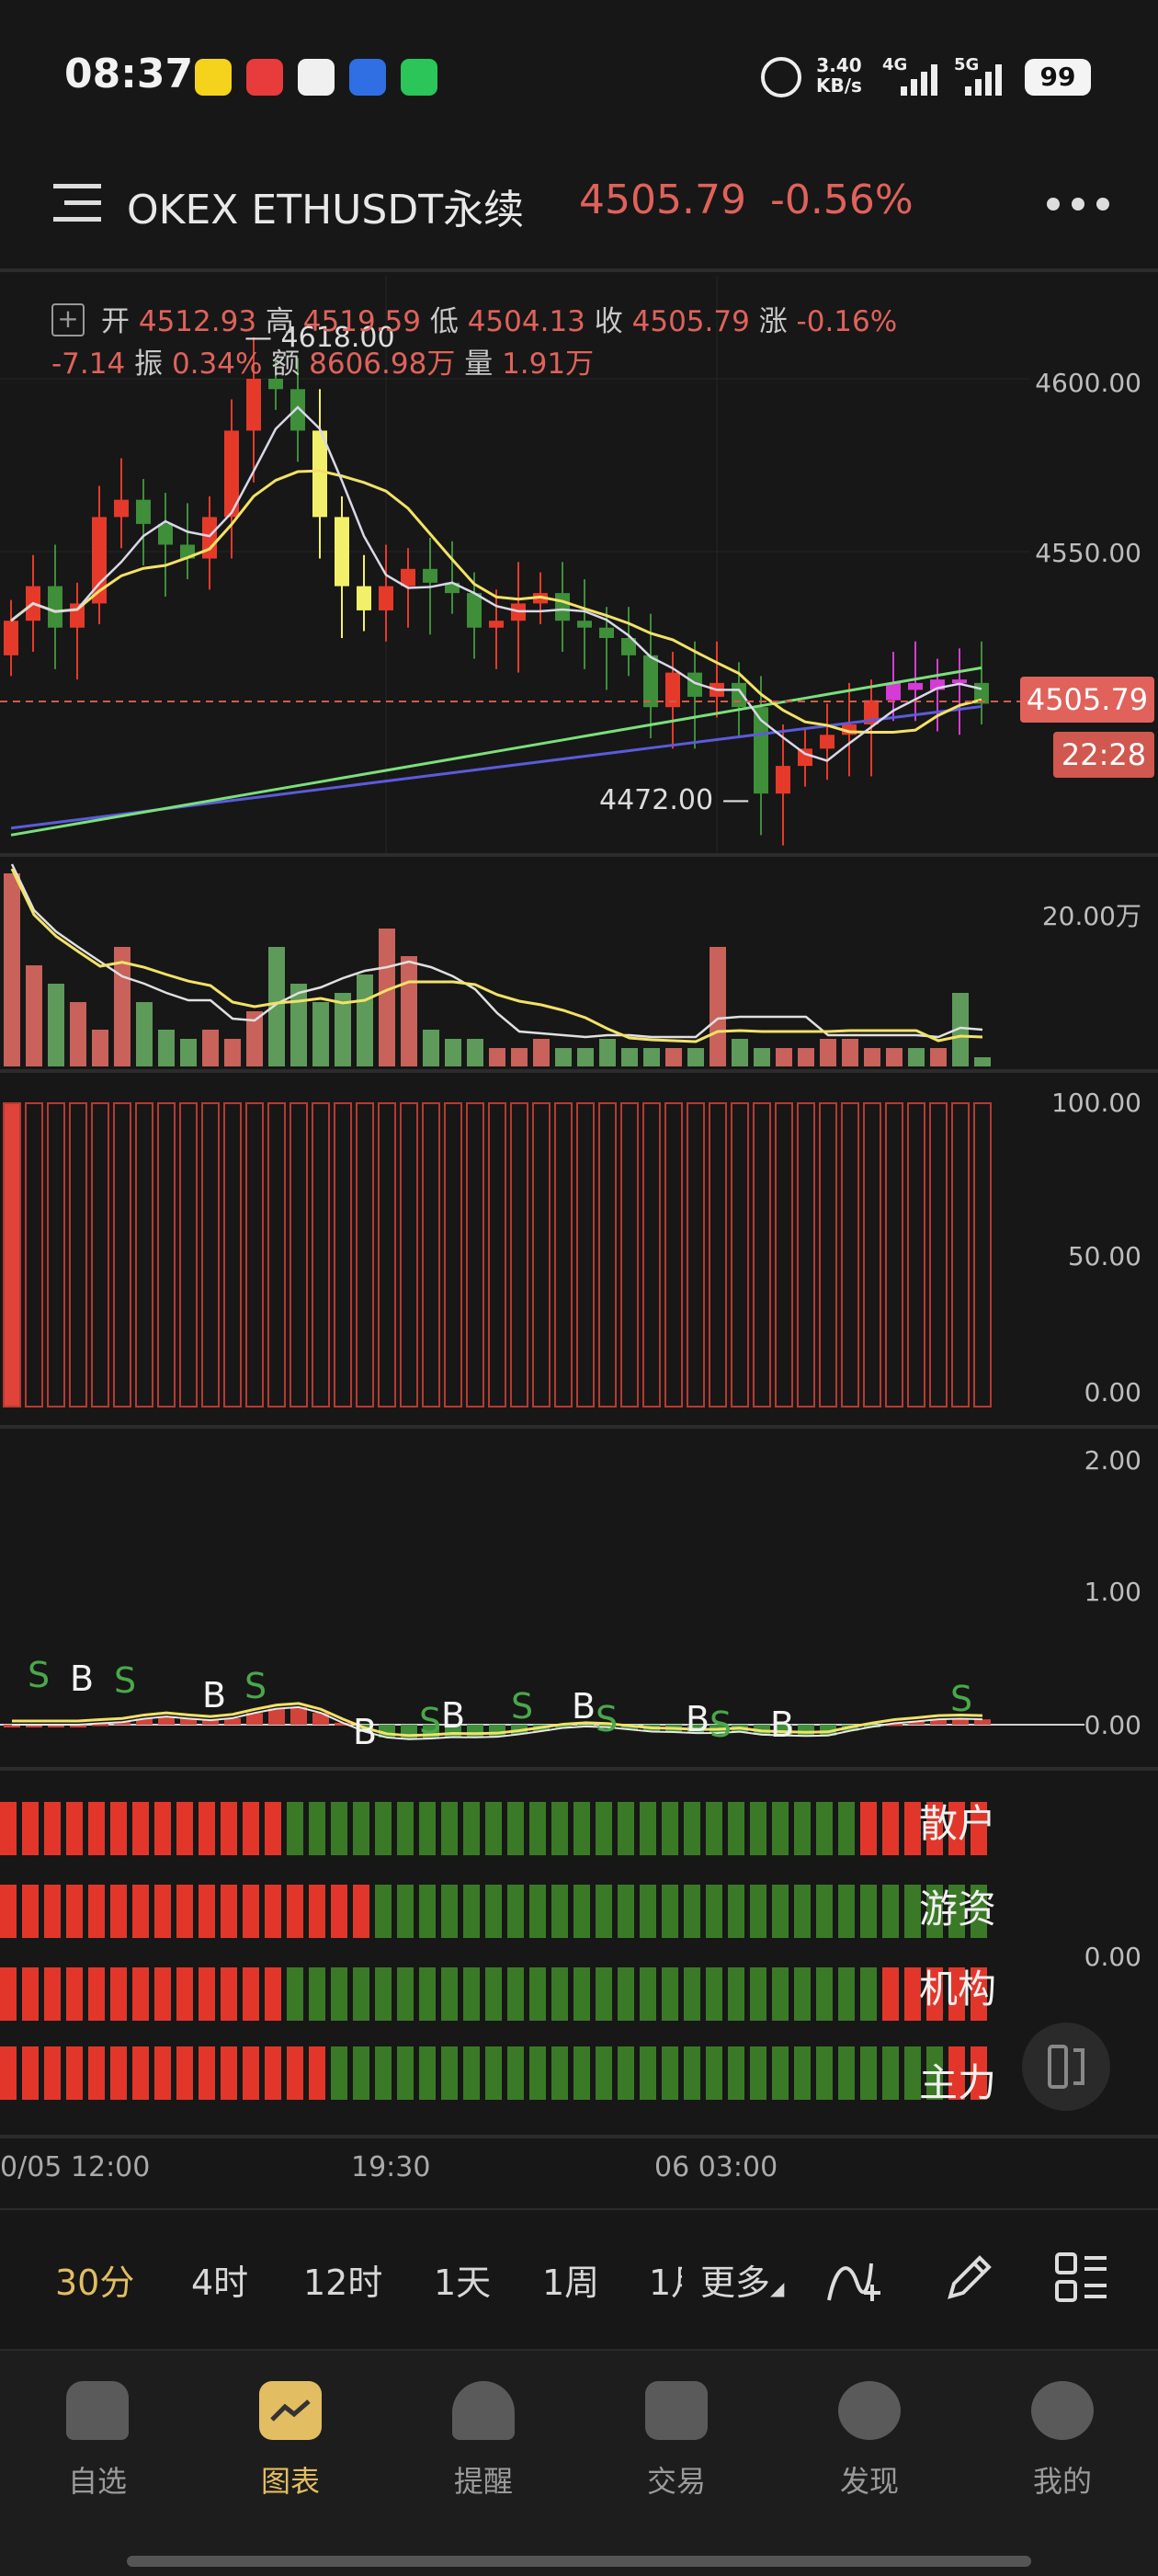  Describe the element at coordinates (579, 1949) in the screenshot. I see `capital-flow-chart` at that location.